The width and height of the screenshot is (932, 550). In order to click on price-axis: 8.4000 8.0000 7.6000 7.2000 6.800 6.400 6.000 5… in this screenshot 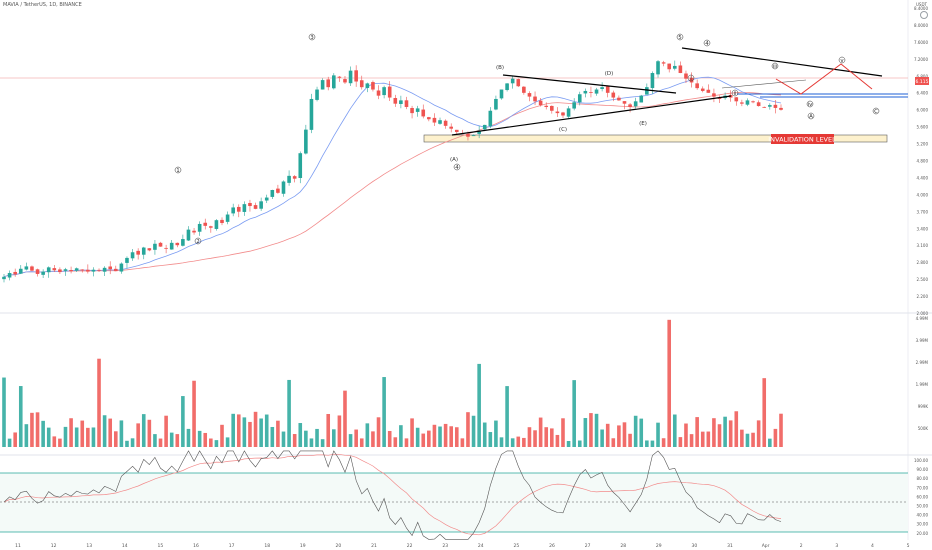, I will do `click(921, 161)`.